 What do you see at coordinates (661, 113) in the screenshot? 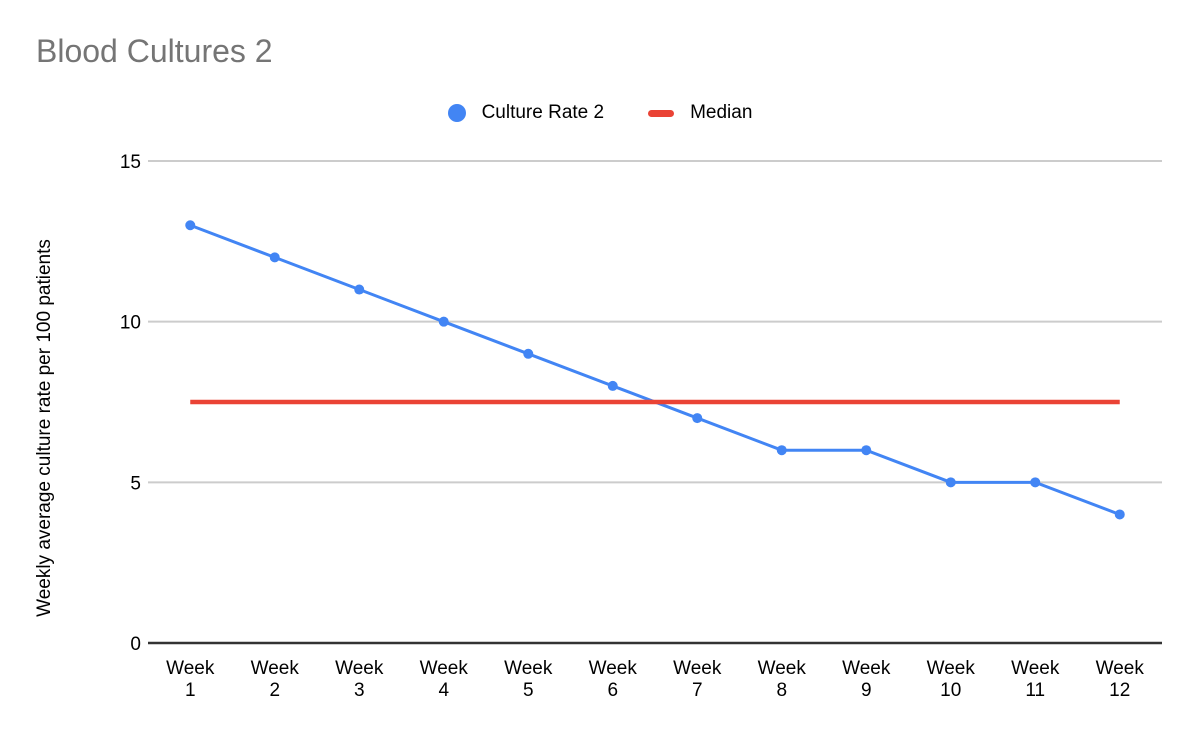
I see `median-dash-icon` at bounding box center [661, 113].